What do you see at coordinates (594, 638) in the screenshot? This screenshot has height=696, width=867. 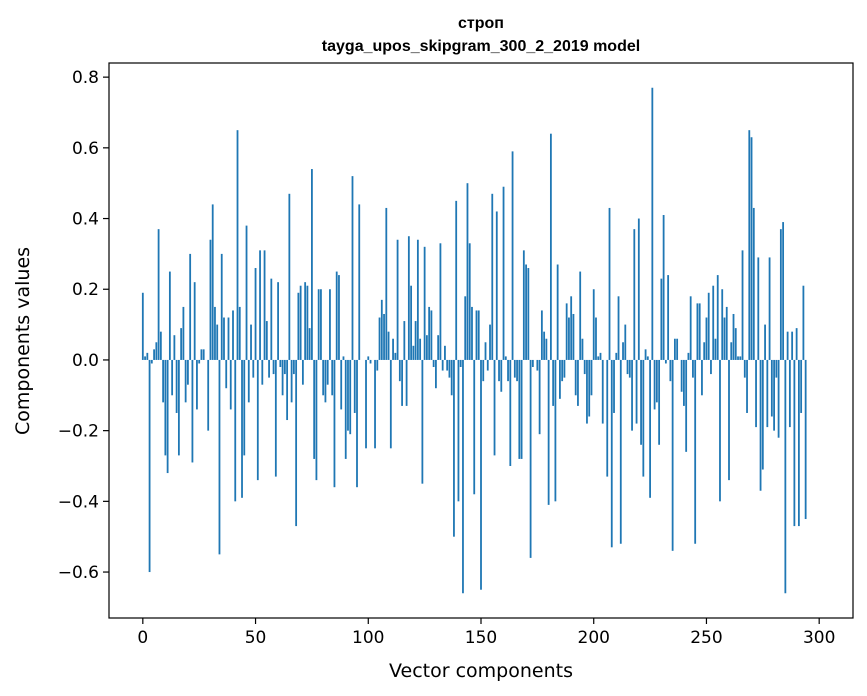 I see `x-tick-label: 200` at bounding box center [594, 638].